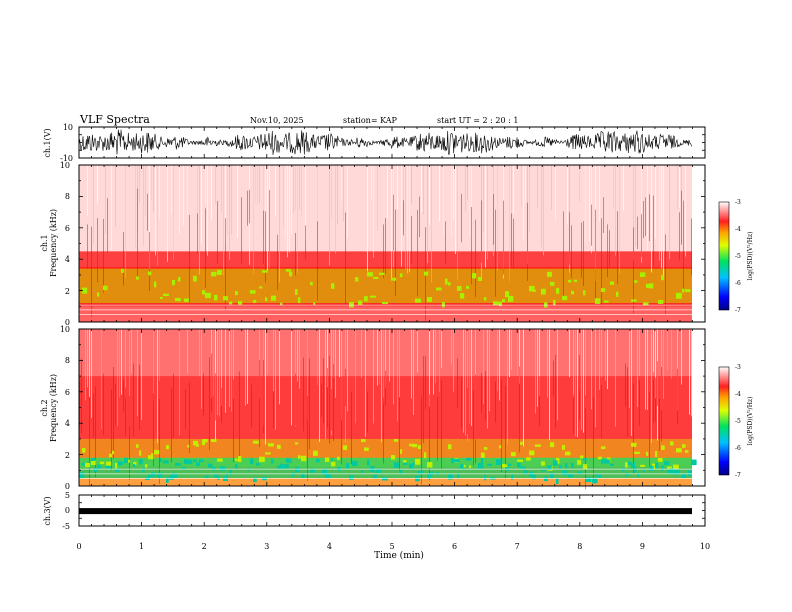  Describe the element at coordinates (67, 455) in the screenshot. I see `spec2-ytick-2: 2` at that location.